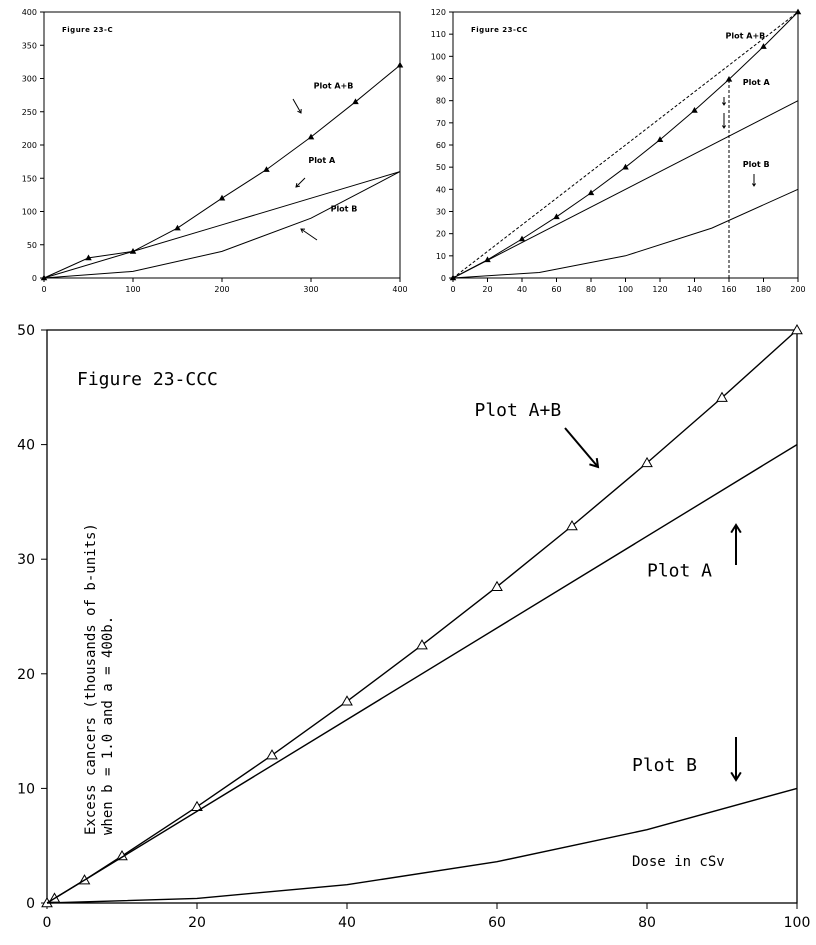 The height and width of the screenshot is (945, 816). Describe the element at coordinates (147, 379) in the screenshot. I see `chart-title: Figure 23-CCC` at that location.